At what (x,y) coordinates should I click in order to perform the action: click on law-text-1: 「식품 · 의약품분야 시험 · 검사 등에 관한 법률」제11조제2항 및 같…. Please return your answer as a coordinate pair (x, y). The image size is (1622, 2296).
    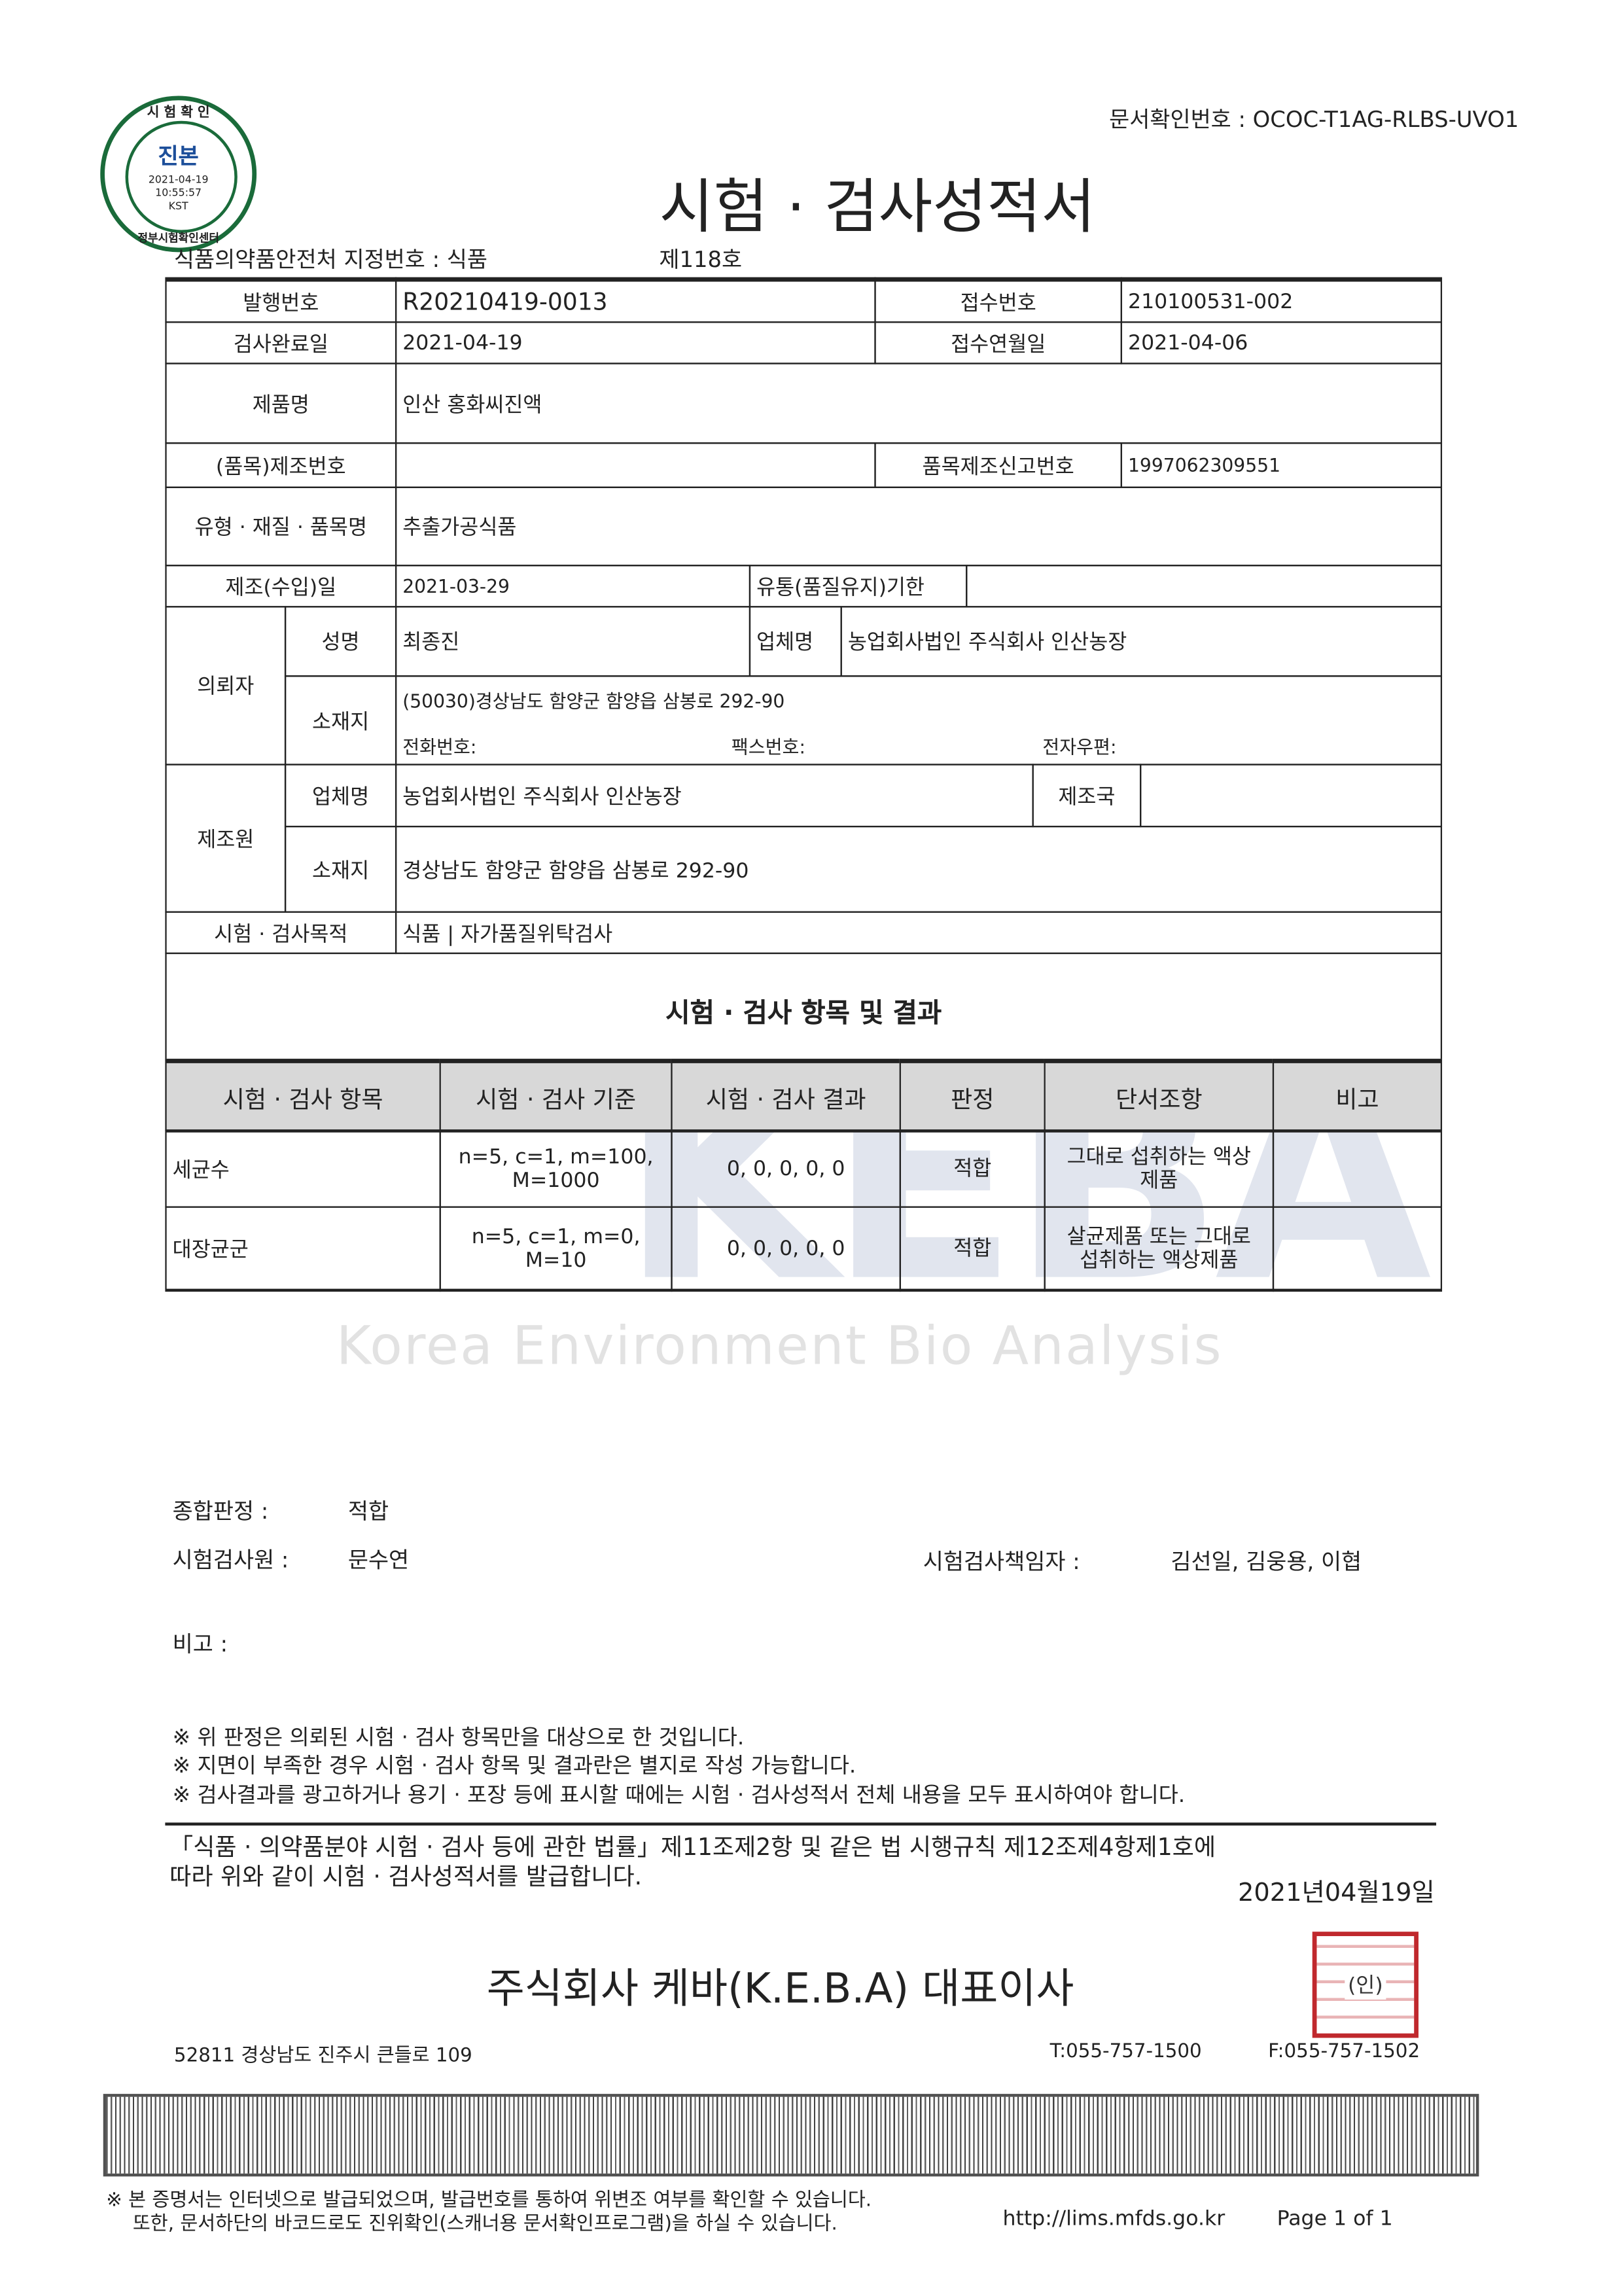
    Looking at the image, I should click on (692, 1847).